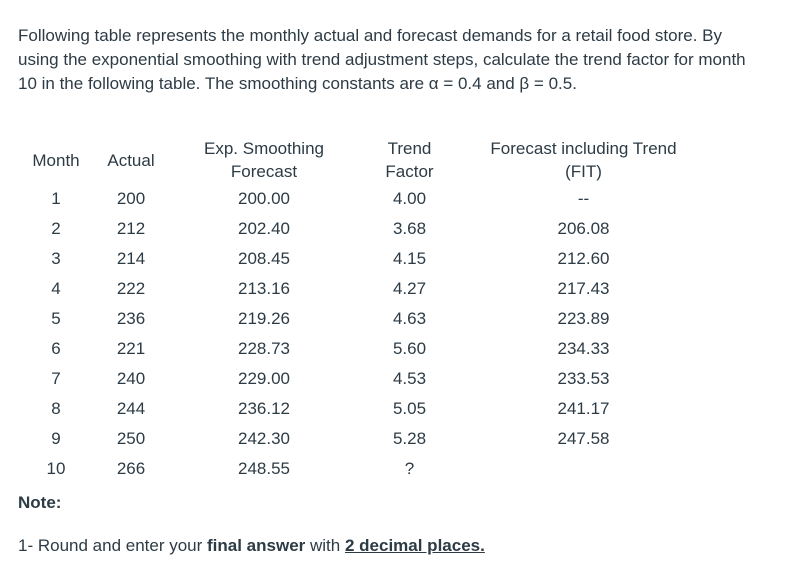 This screenshot has height=563, width=794. Describe the element at coordinates (583, 318) in the screenshot. I see `cell-fit: 223.89` at that location.